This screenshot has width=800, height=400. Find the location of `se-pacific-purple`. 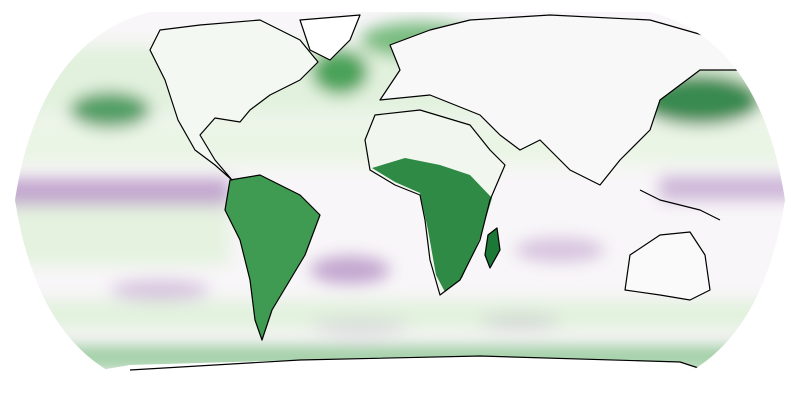

se-pacific-purple is located at coordinates (160, 290).